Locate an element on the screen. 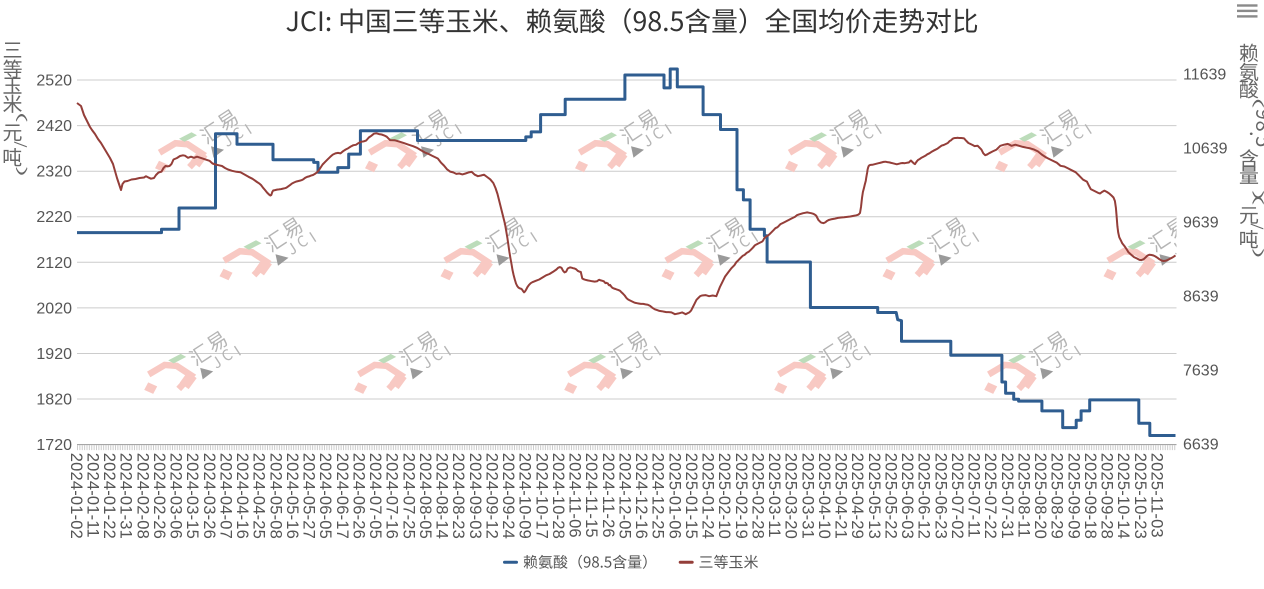  svg-text: 2025-09-09 is located at coordinates (1073, 496).